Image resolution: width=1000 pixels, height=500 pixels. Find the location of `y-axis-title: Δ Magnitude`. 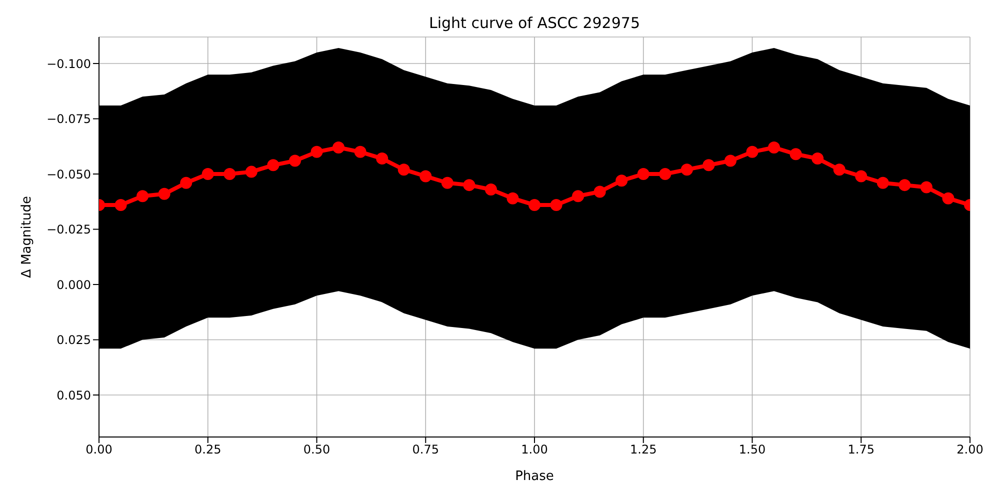

y-axis-title: Δ Magnitude is located at coordinates (27, 237).